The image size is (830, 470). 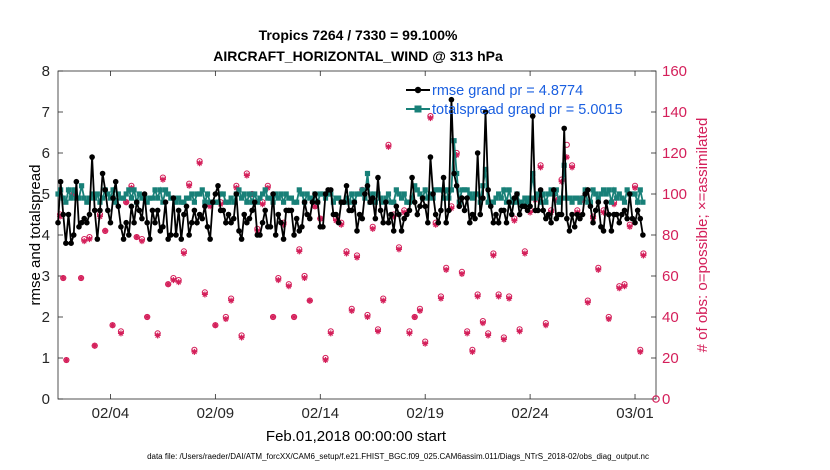 I want to click on x-tick-label: 02/19, so click(x=425, y=413).